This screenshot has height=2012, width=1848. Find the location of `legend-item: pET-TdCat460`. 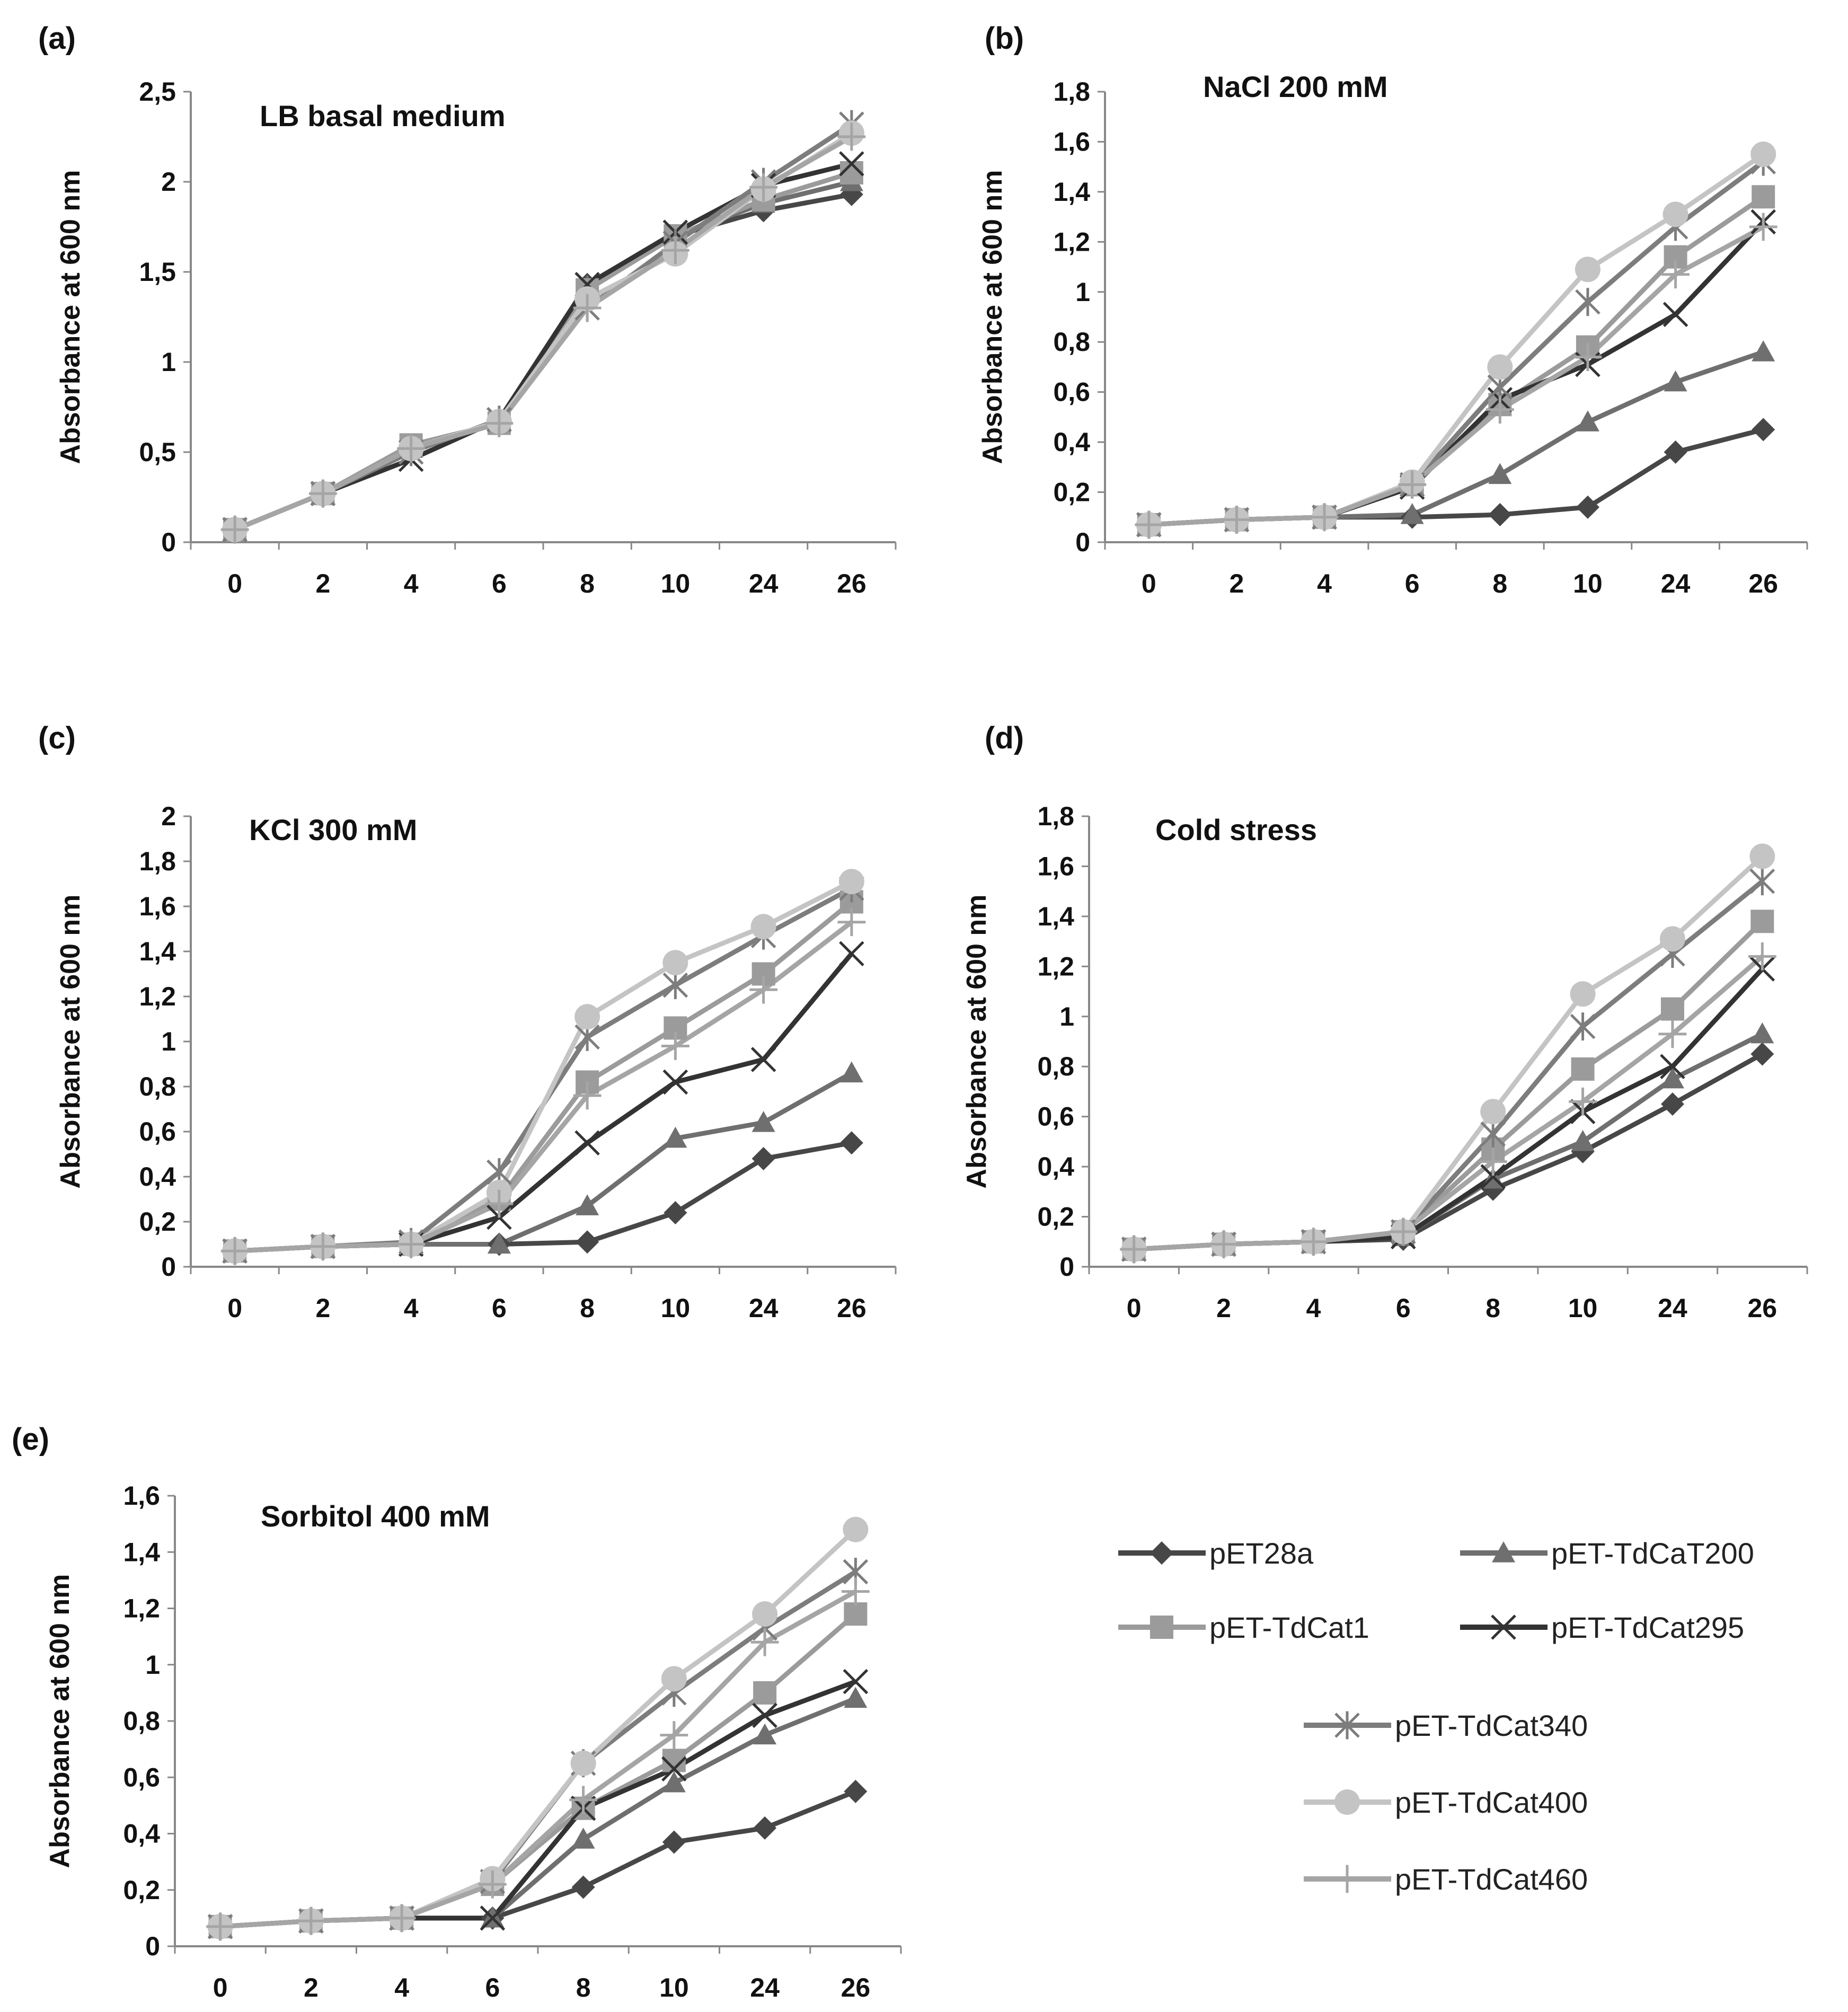

legend-item: pET-TdCat460 is located at coordinates (1446, 1879).